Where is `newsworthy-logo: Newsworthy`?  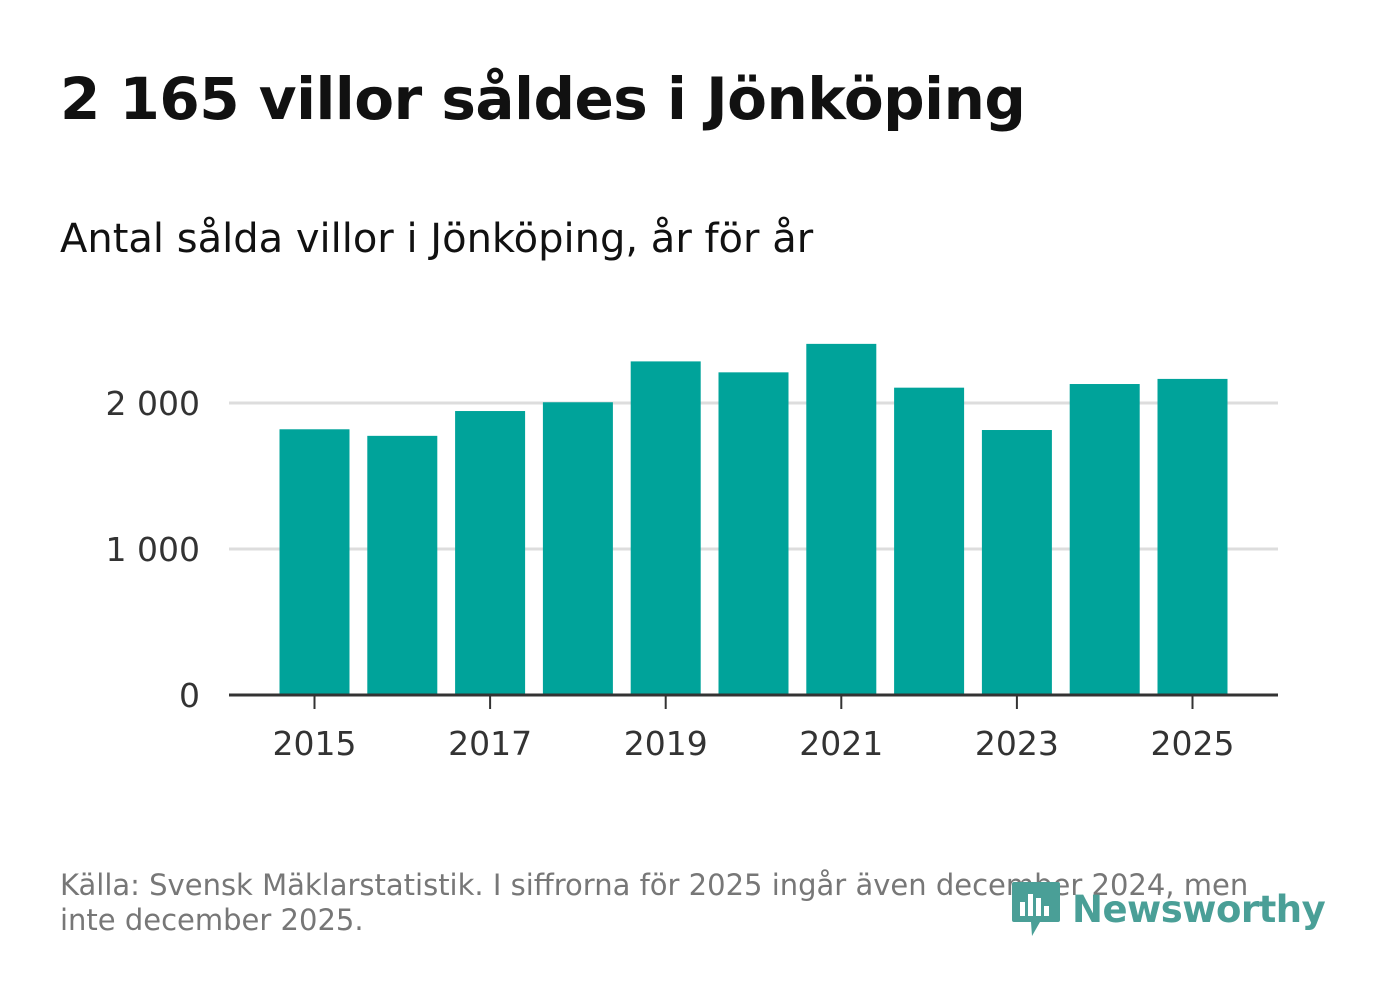
newsworthy-logo: Newsworthy is located at coordinates (1168, 909).